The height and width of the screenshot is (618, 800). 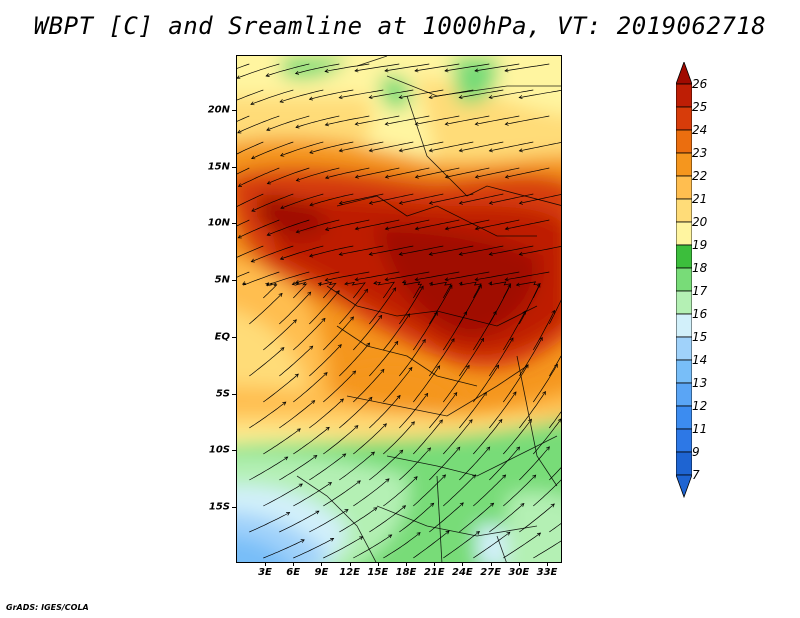 What do you see at coordinates (700, 337) in the screenshot?
I see `colorbar-label: 15` at bounding box center [700, 337].